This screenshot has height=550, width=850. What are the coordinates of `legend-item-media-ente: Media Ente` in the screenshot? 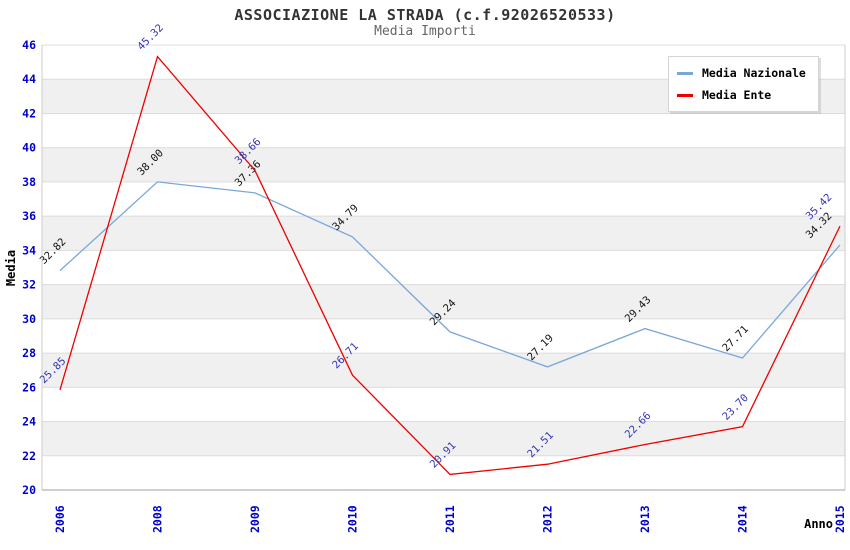 It's located at (741, 95).